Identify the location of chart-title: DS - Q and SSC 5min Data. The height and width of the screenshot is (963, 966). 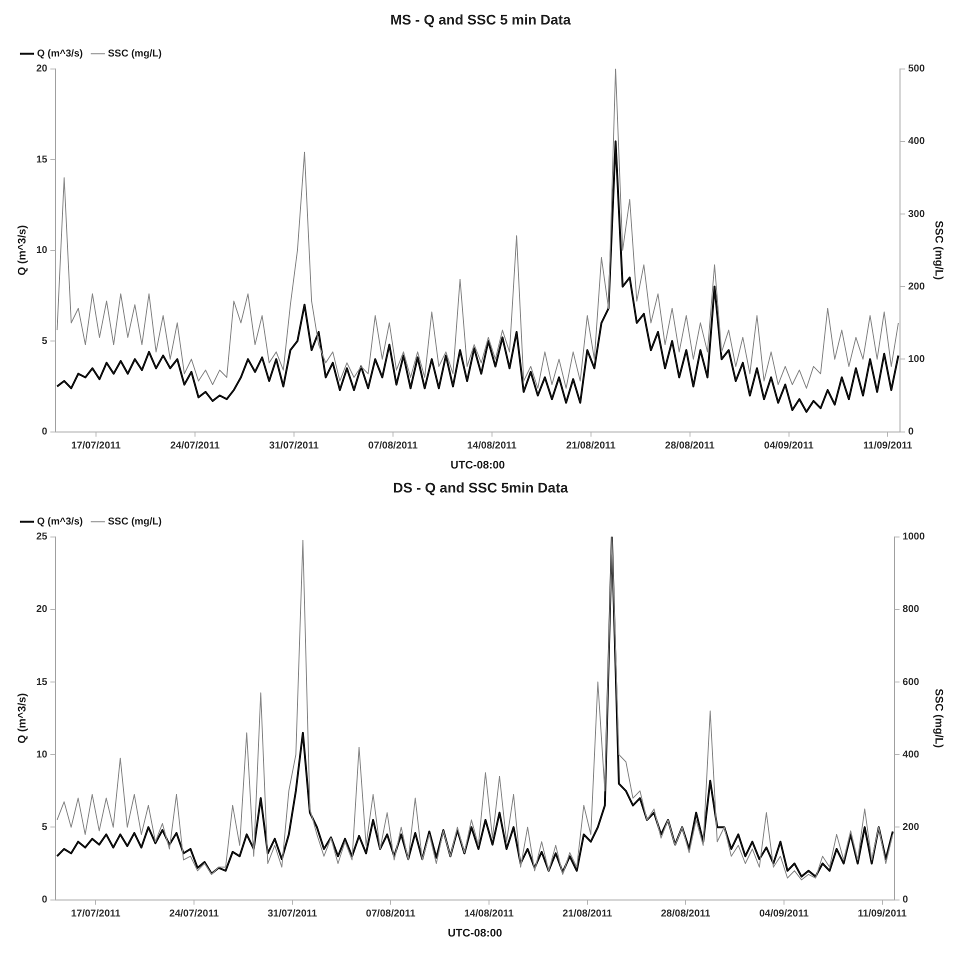
(480, 487).